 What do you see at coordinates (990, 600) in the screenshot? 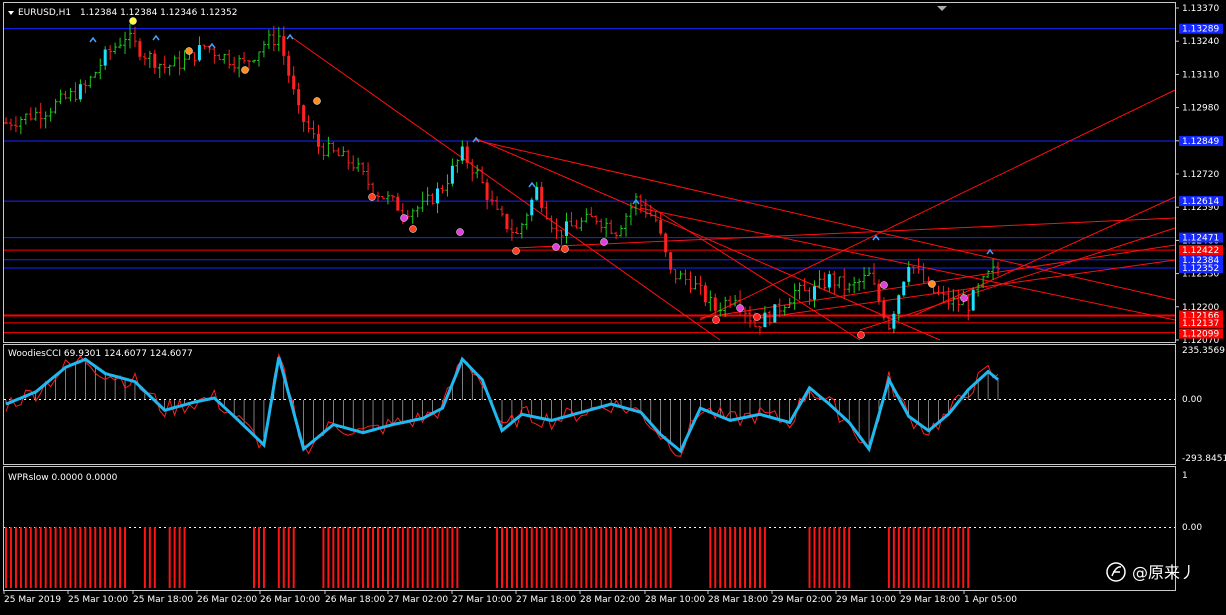
I see `time-tick-label: 1 Apr 05:00` at bounding box center [990, 600].